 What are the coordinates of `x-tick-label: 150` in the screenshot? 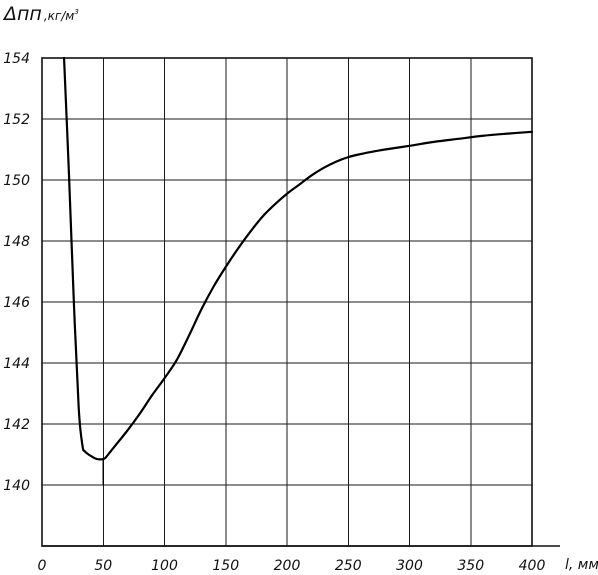 It's located at (225, 566).